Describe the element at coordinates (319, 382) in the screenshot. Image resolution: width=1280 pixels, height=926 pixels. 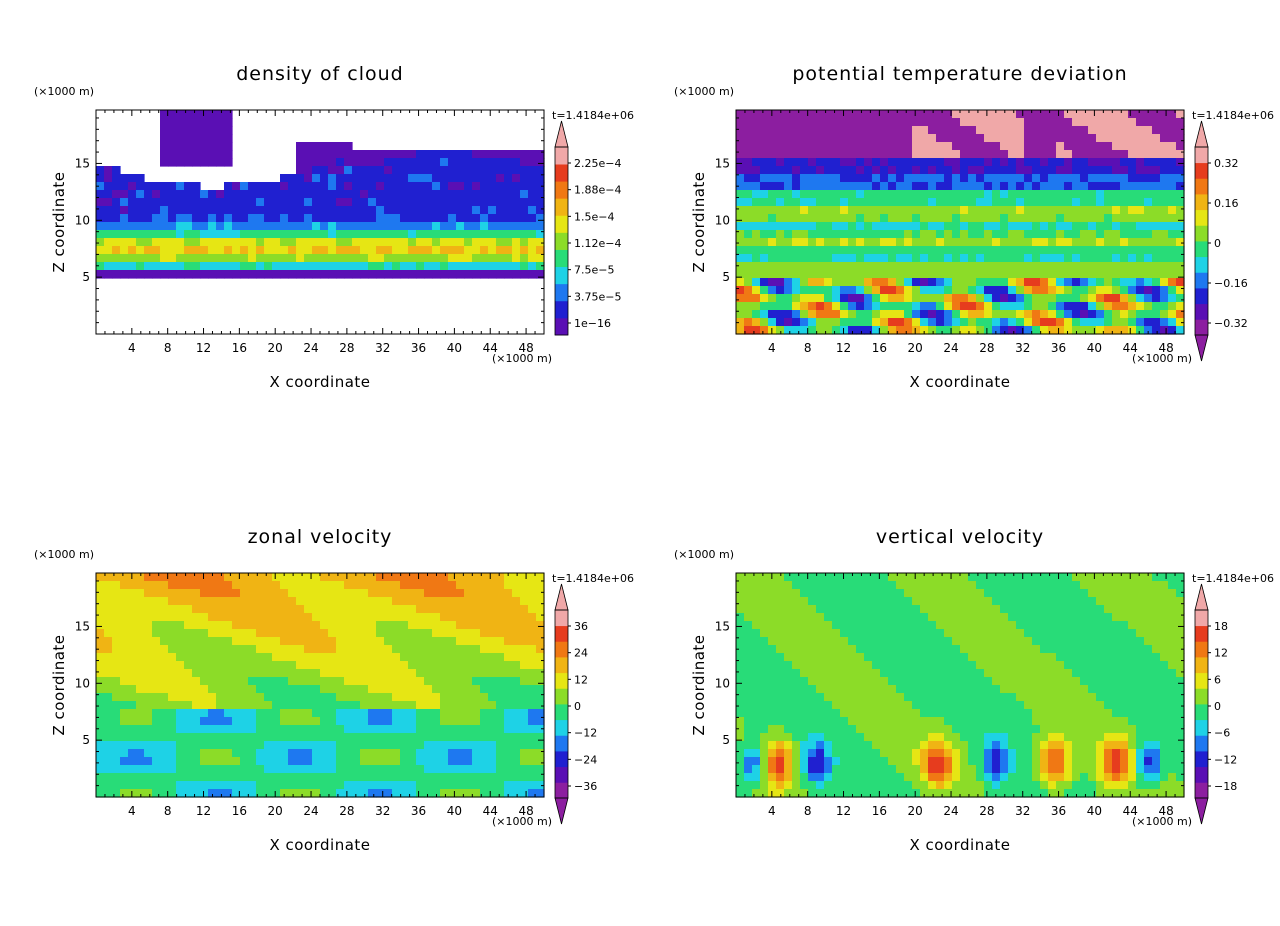
I see `x-axis-label: X coordinate` at that location.